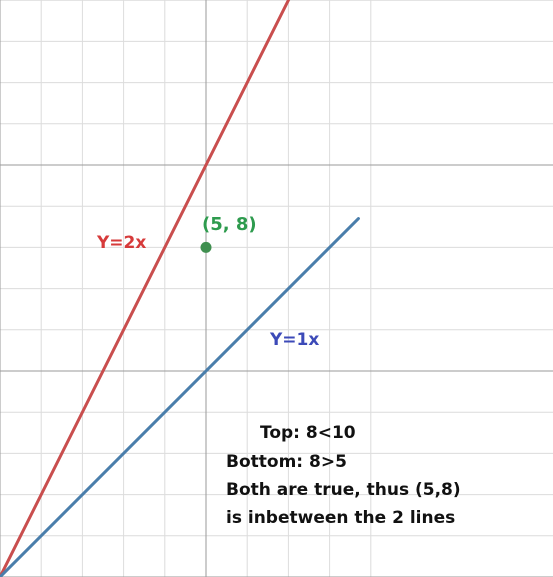 This screenshot has width=553, height=577. I want to click on series-label-y1x: Y=1x, so click(294, 340).